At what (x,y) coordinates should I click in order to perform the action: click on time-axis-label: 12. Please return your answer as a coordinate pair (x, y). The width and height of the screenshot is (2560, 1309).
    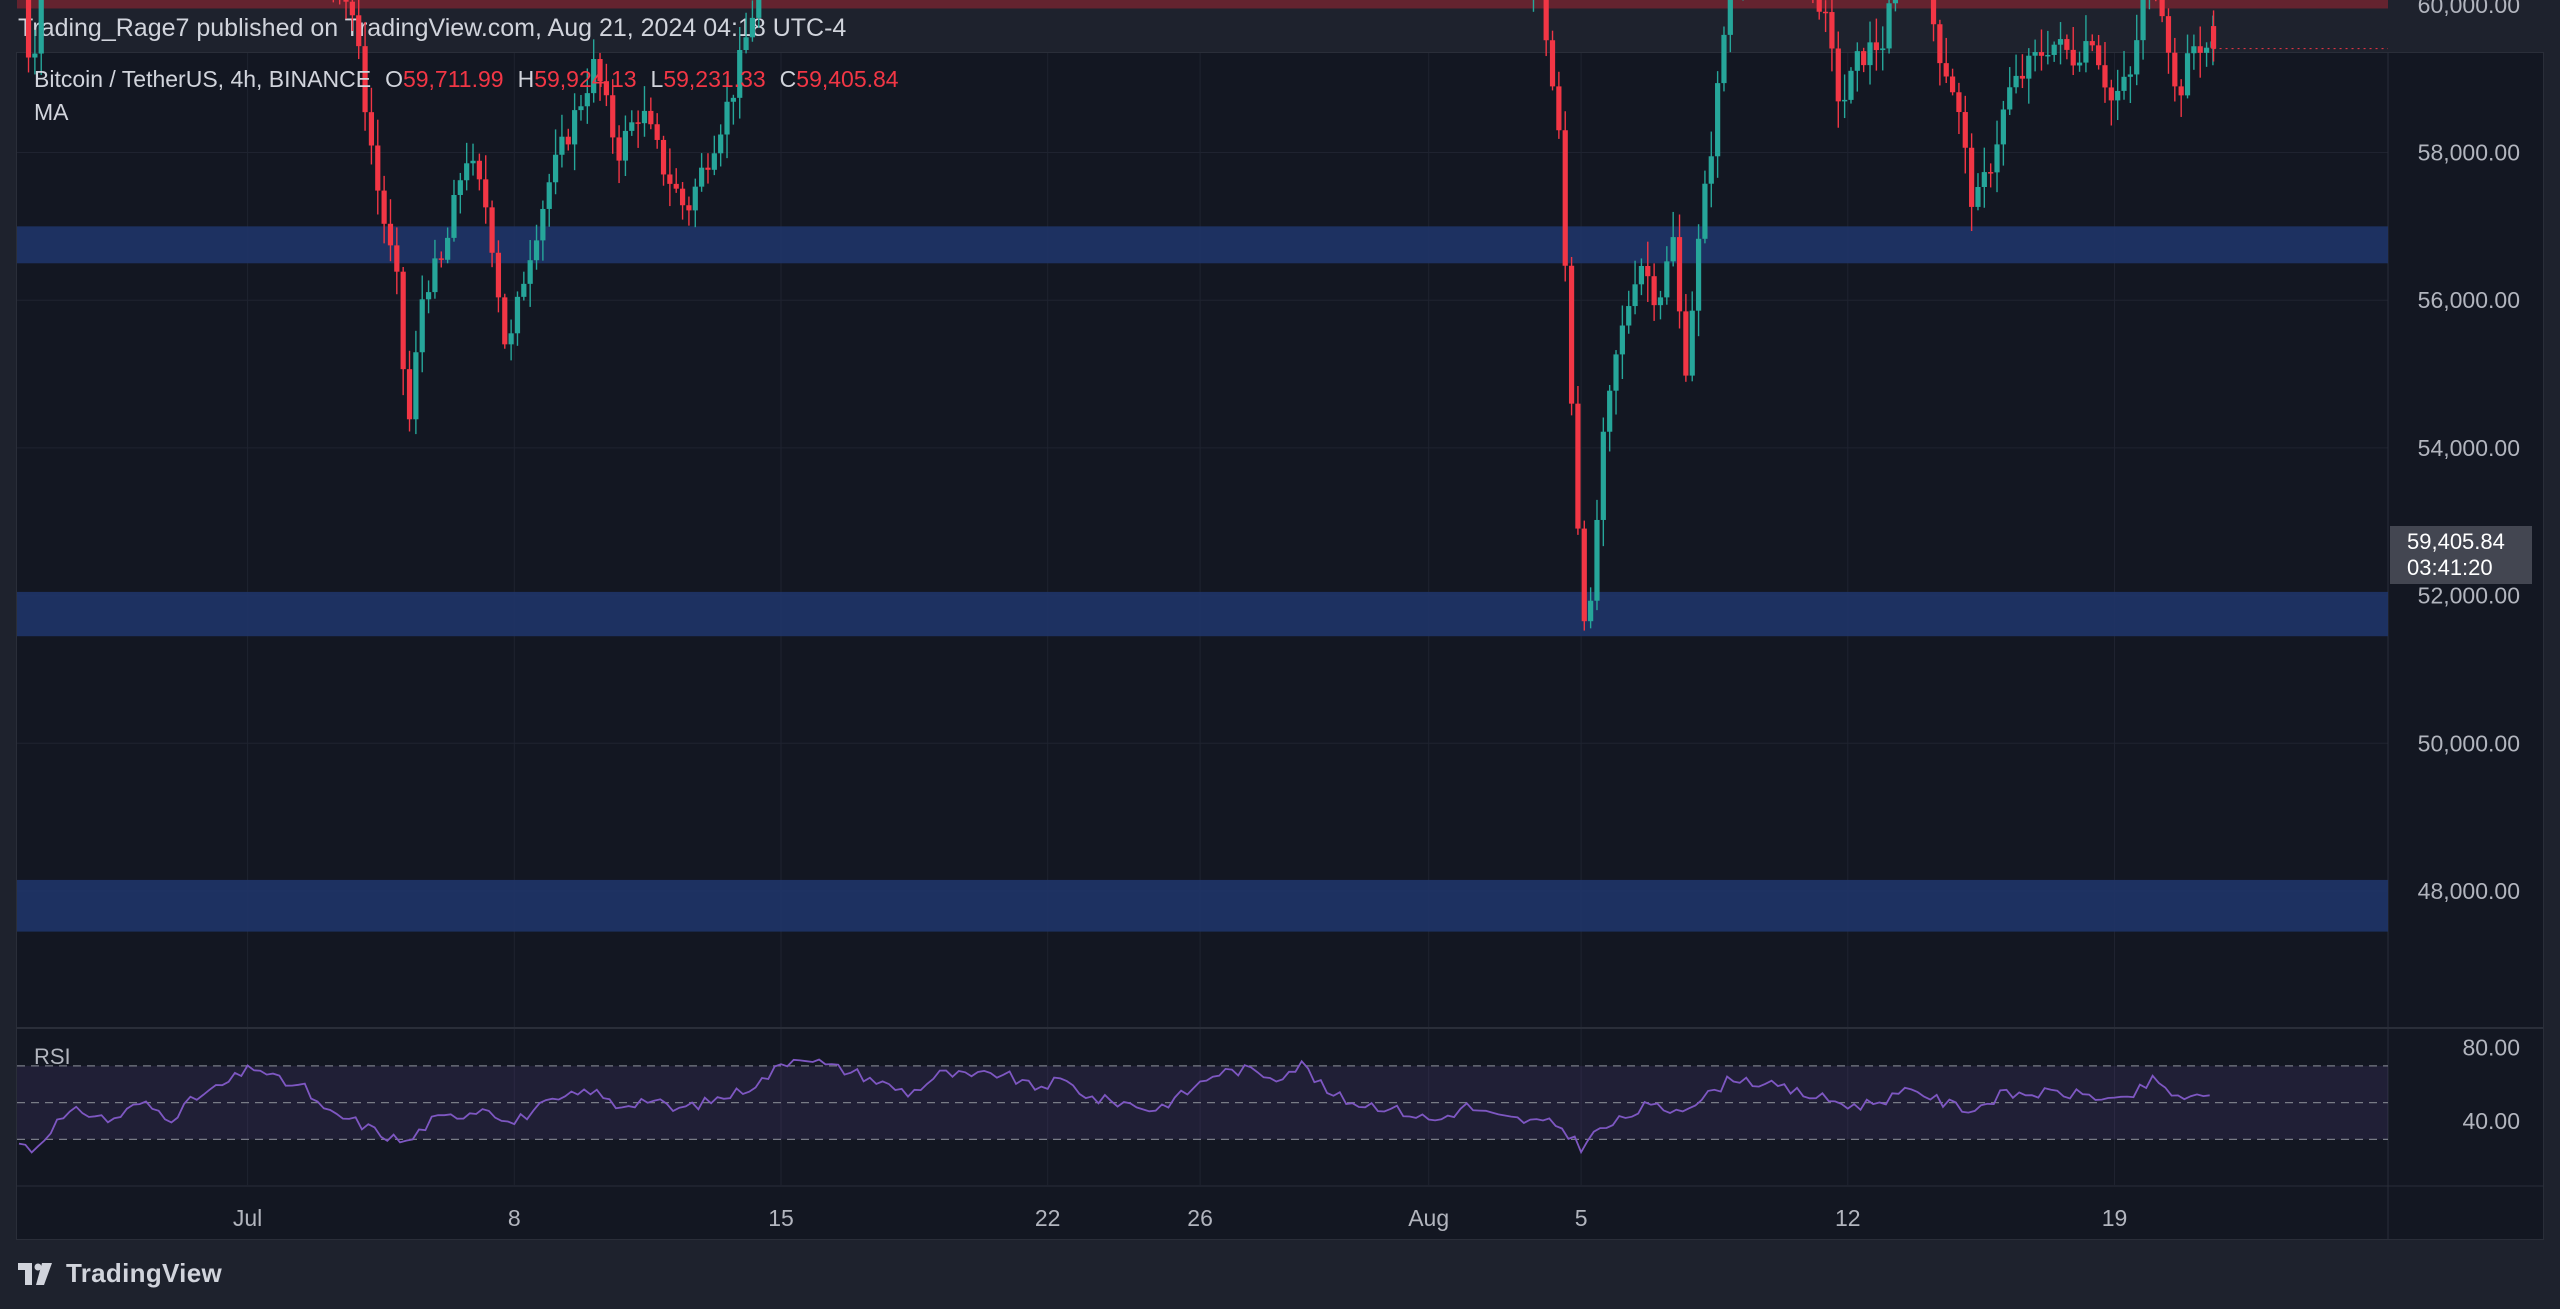
    Looking at the image, I should click on (1848, 1218).